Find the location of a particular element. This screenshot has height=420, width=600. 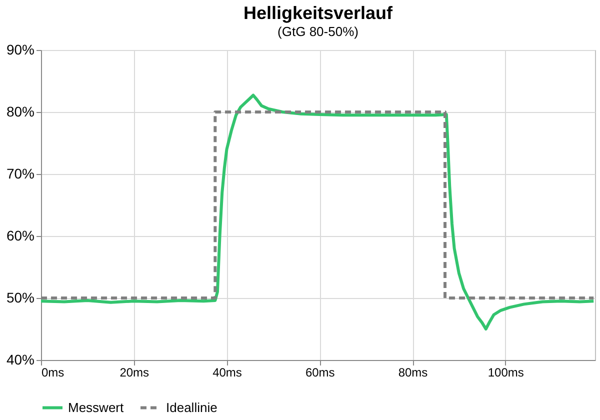

x-tick-label: 20ms is located at coordinates (135, 373).